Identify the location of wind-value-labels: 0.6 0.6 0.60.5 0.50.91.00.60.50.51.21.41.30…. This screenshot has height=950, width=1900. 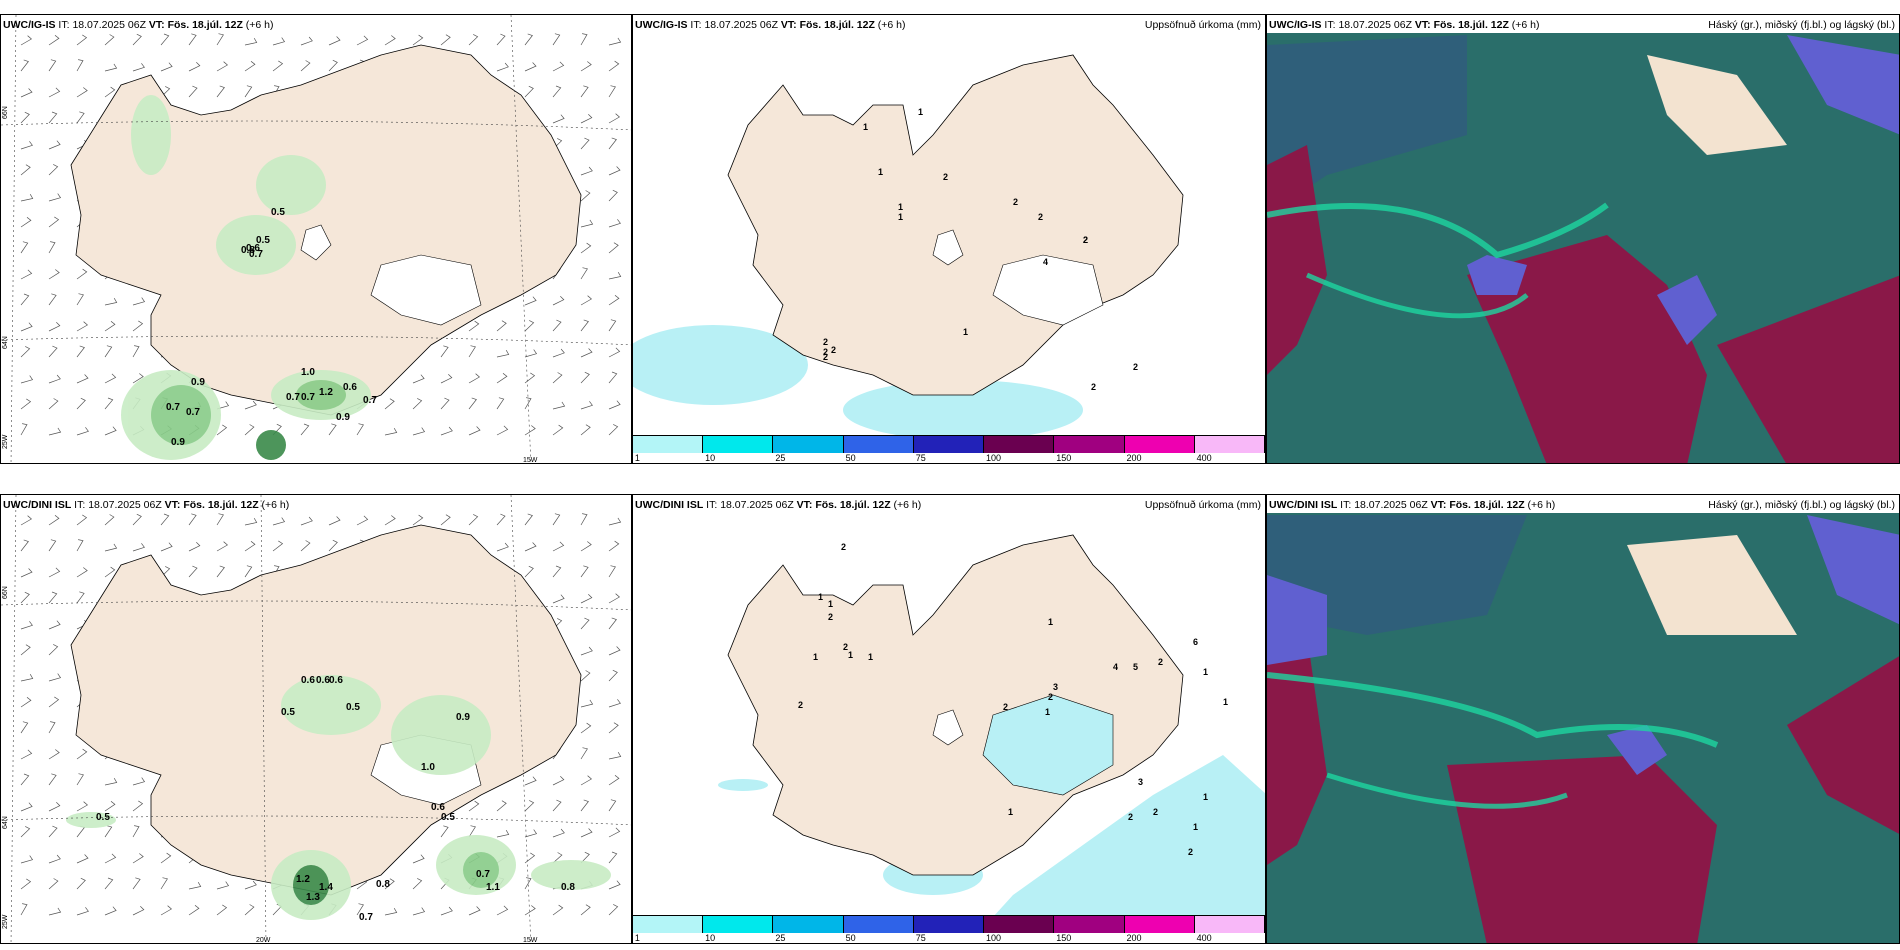
(335, 799).